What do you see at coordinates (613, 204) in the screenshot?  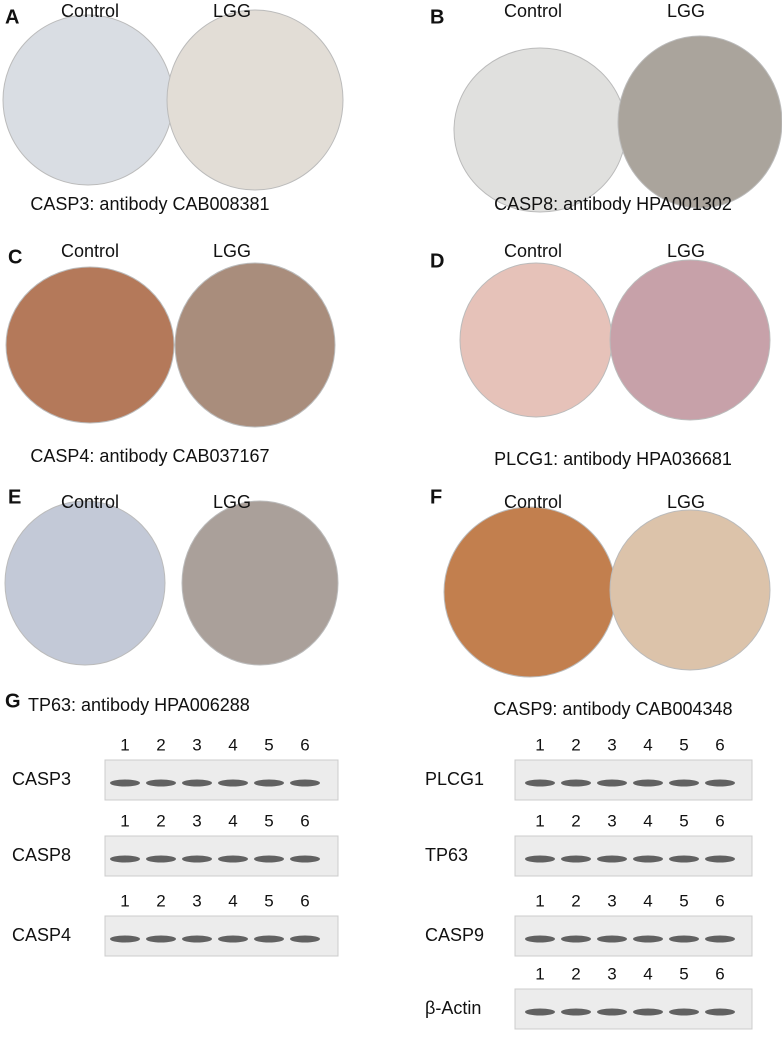 I see `panel-caption: CASP8: antibody HPA001302` at bounding box center [613, 204].